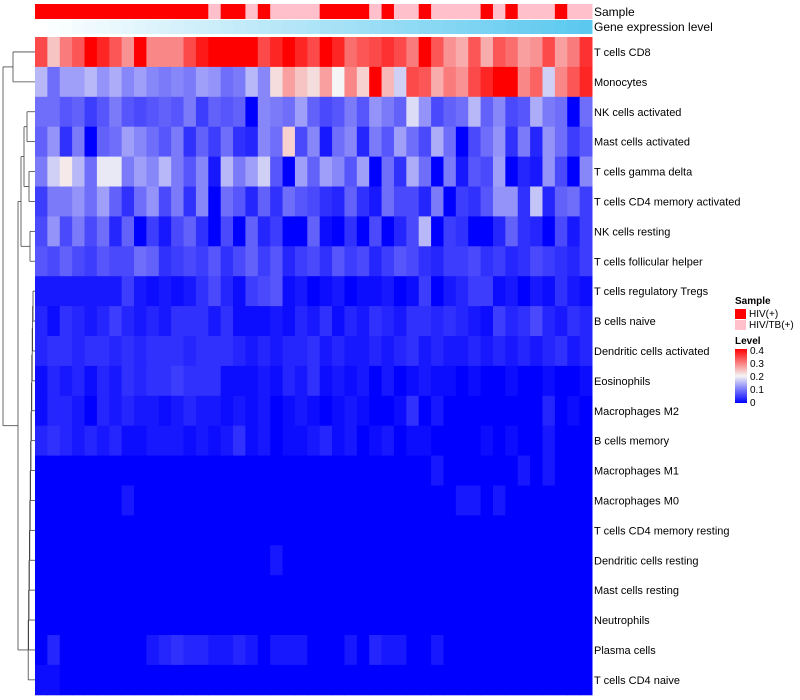 This screenshot has width=800, height=700. Describe the element at coordinates (637, 681) in the screenshot. I see `row-label: T cells CD4 naive` at that location.